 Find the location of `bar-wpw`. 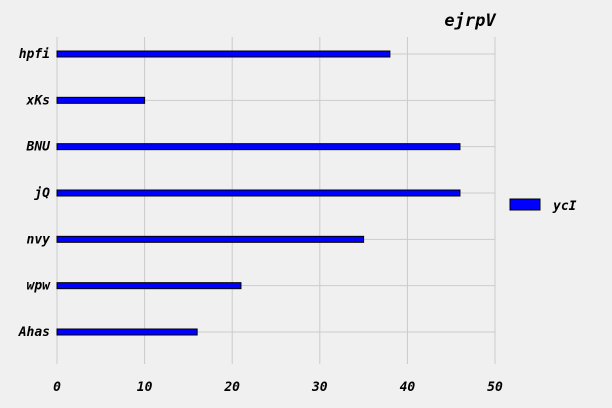

bar-wpw is located at coordinates (149, 286).